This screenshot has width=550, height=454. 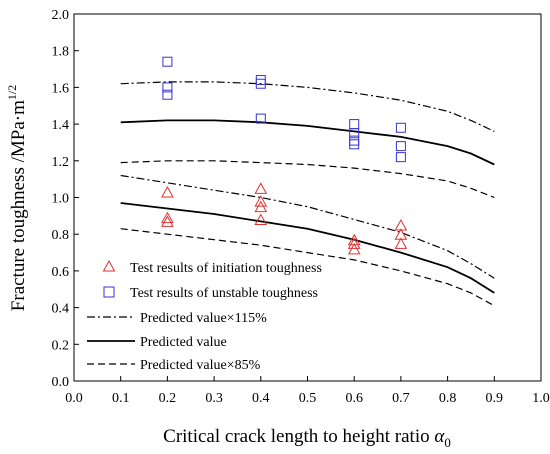 I want to click on legend-item-predicted-85: Predicted value×85%, so click(x=174, y=365).